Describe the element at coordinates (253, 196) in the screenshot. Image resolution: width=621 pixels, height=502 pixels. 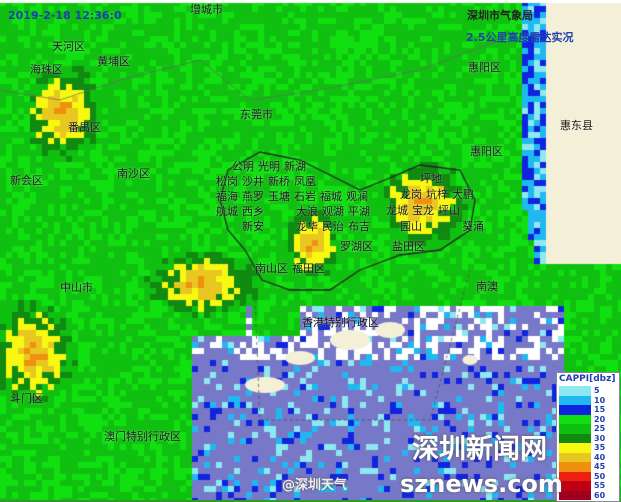
I see `place-label: 燕罗` at that location.